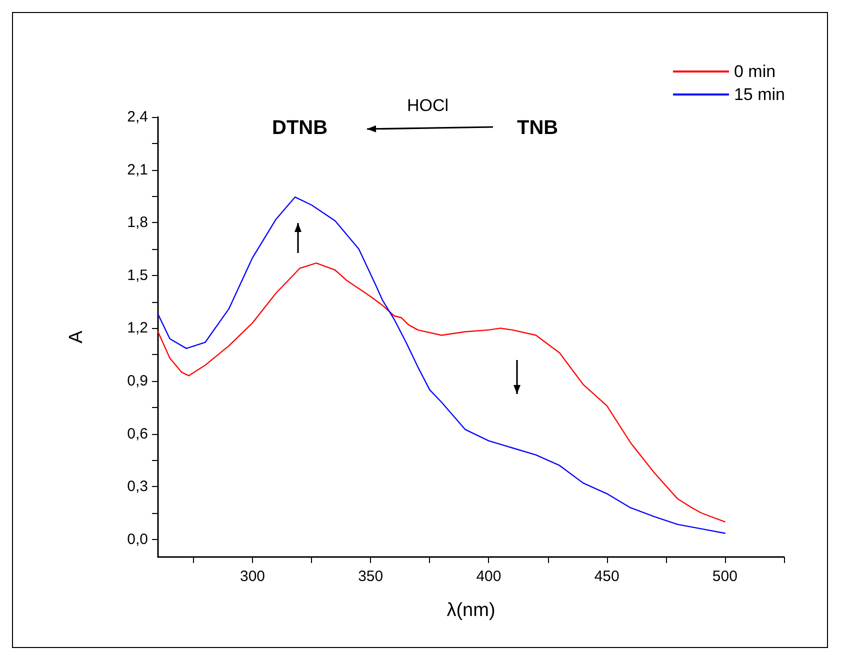  I want to click on y-tick-label: 0,9, so click(137, 381).